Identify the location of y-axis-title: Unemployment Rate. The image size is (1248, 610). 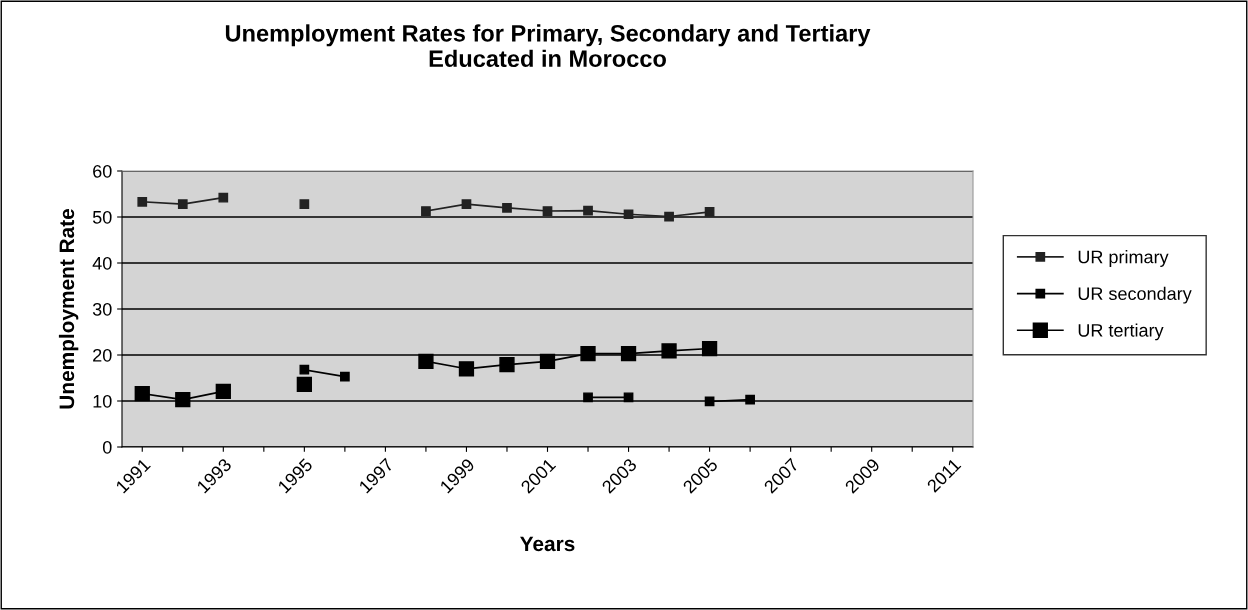
(68, 308).